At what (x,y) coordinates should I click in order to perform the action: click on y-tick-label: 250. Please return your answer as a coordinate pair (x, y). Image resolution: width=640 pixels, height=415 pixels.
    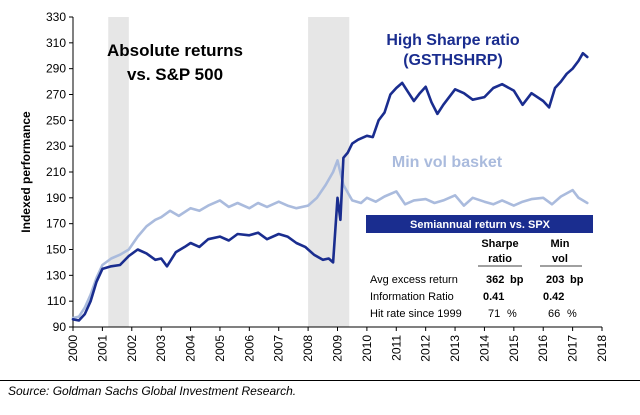
    Looking at the image, I should click on (56, 120).